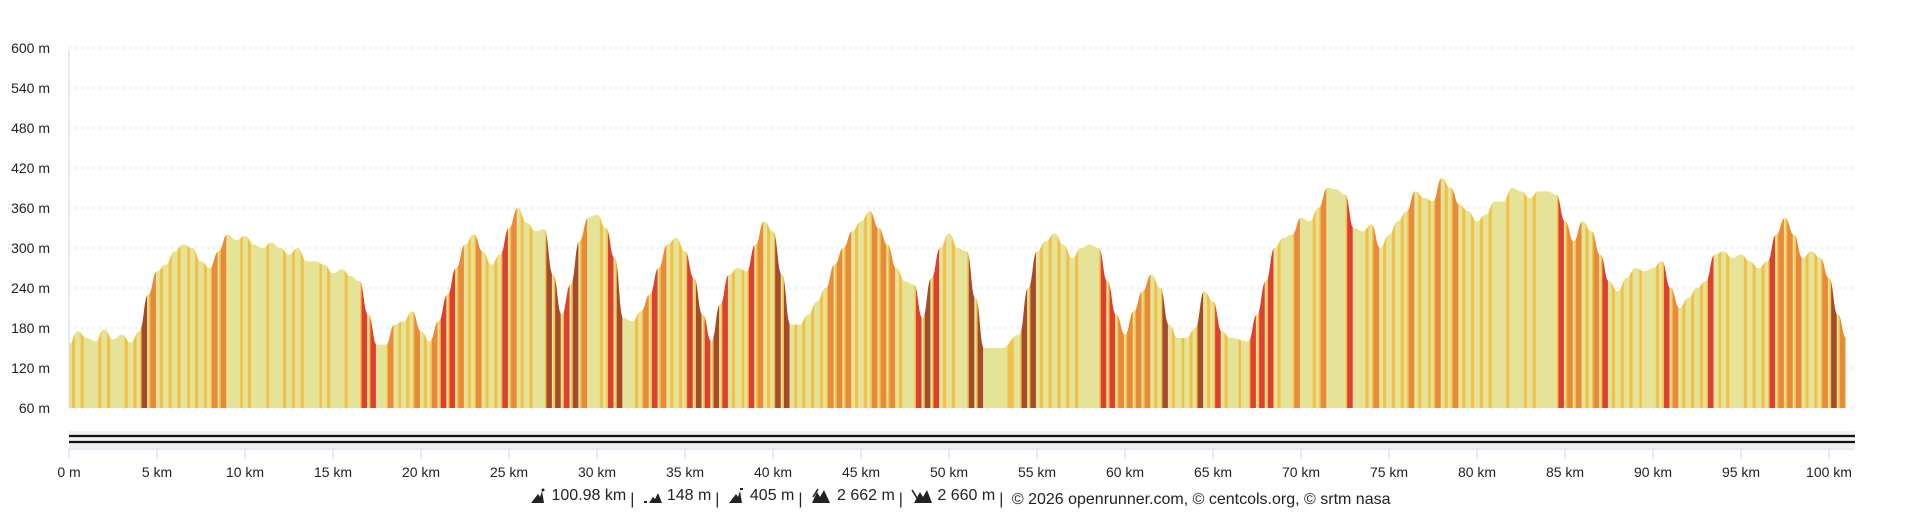  I want to click on y-tick-label: 360 m, so click(30, 208).